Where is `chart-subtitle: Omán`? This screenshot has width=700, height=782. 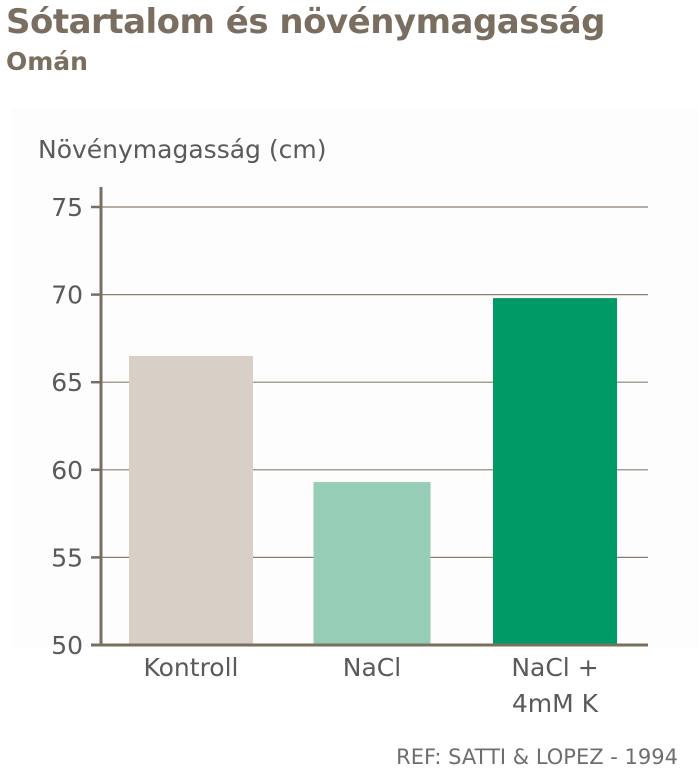 chart-subtitle: Omán is located at coordinates (47, 61).